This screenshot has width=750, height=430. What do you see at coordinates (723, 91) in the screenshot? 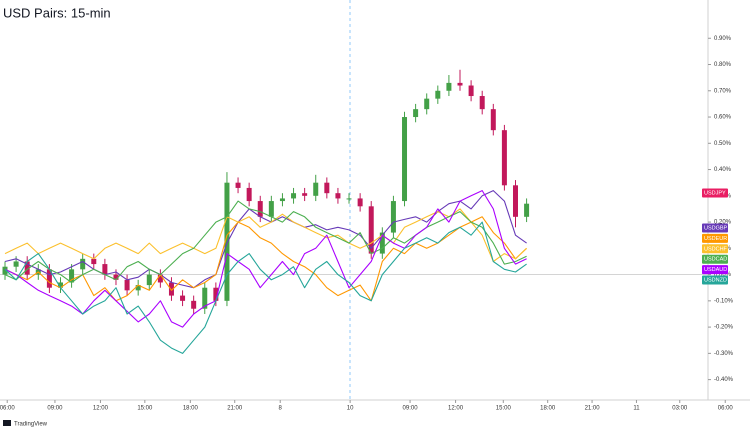
I see `y-tick-label: 0.70%` at bounding box center [723, 91].